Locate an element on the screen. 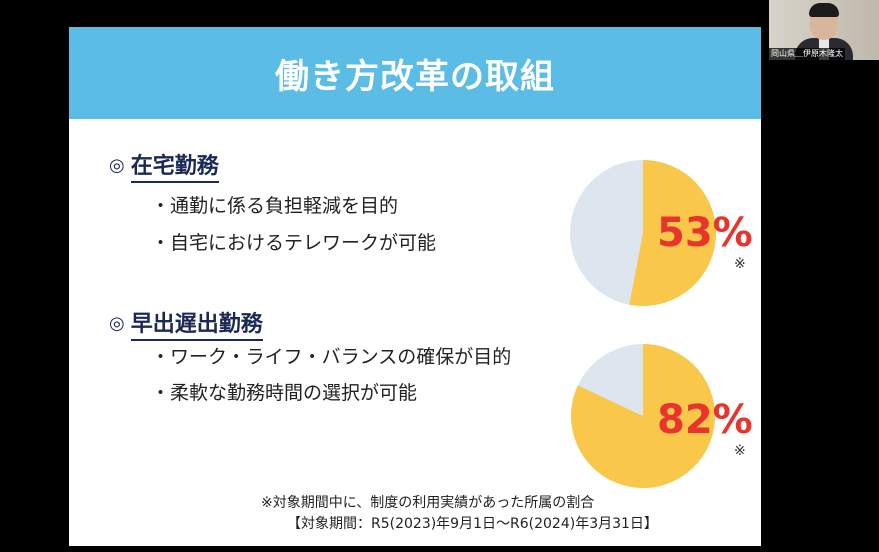 The image size is (879, 552). percent-label: 53% is located at coordinates (705, 233).